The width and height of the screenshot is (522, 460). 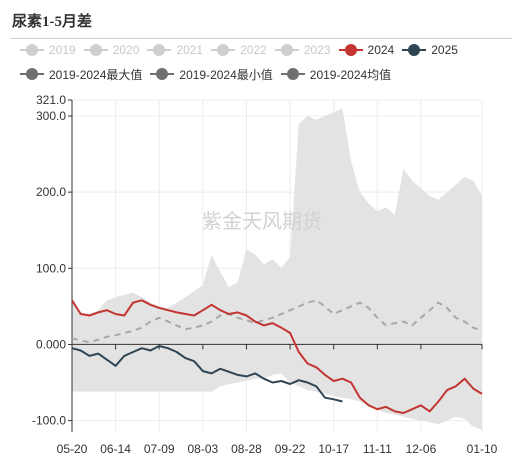 I want to click on watermark: 紫金天风期货, so click(x=262, y=221).